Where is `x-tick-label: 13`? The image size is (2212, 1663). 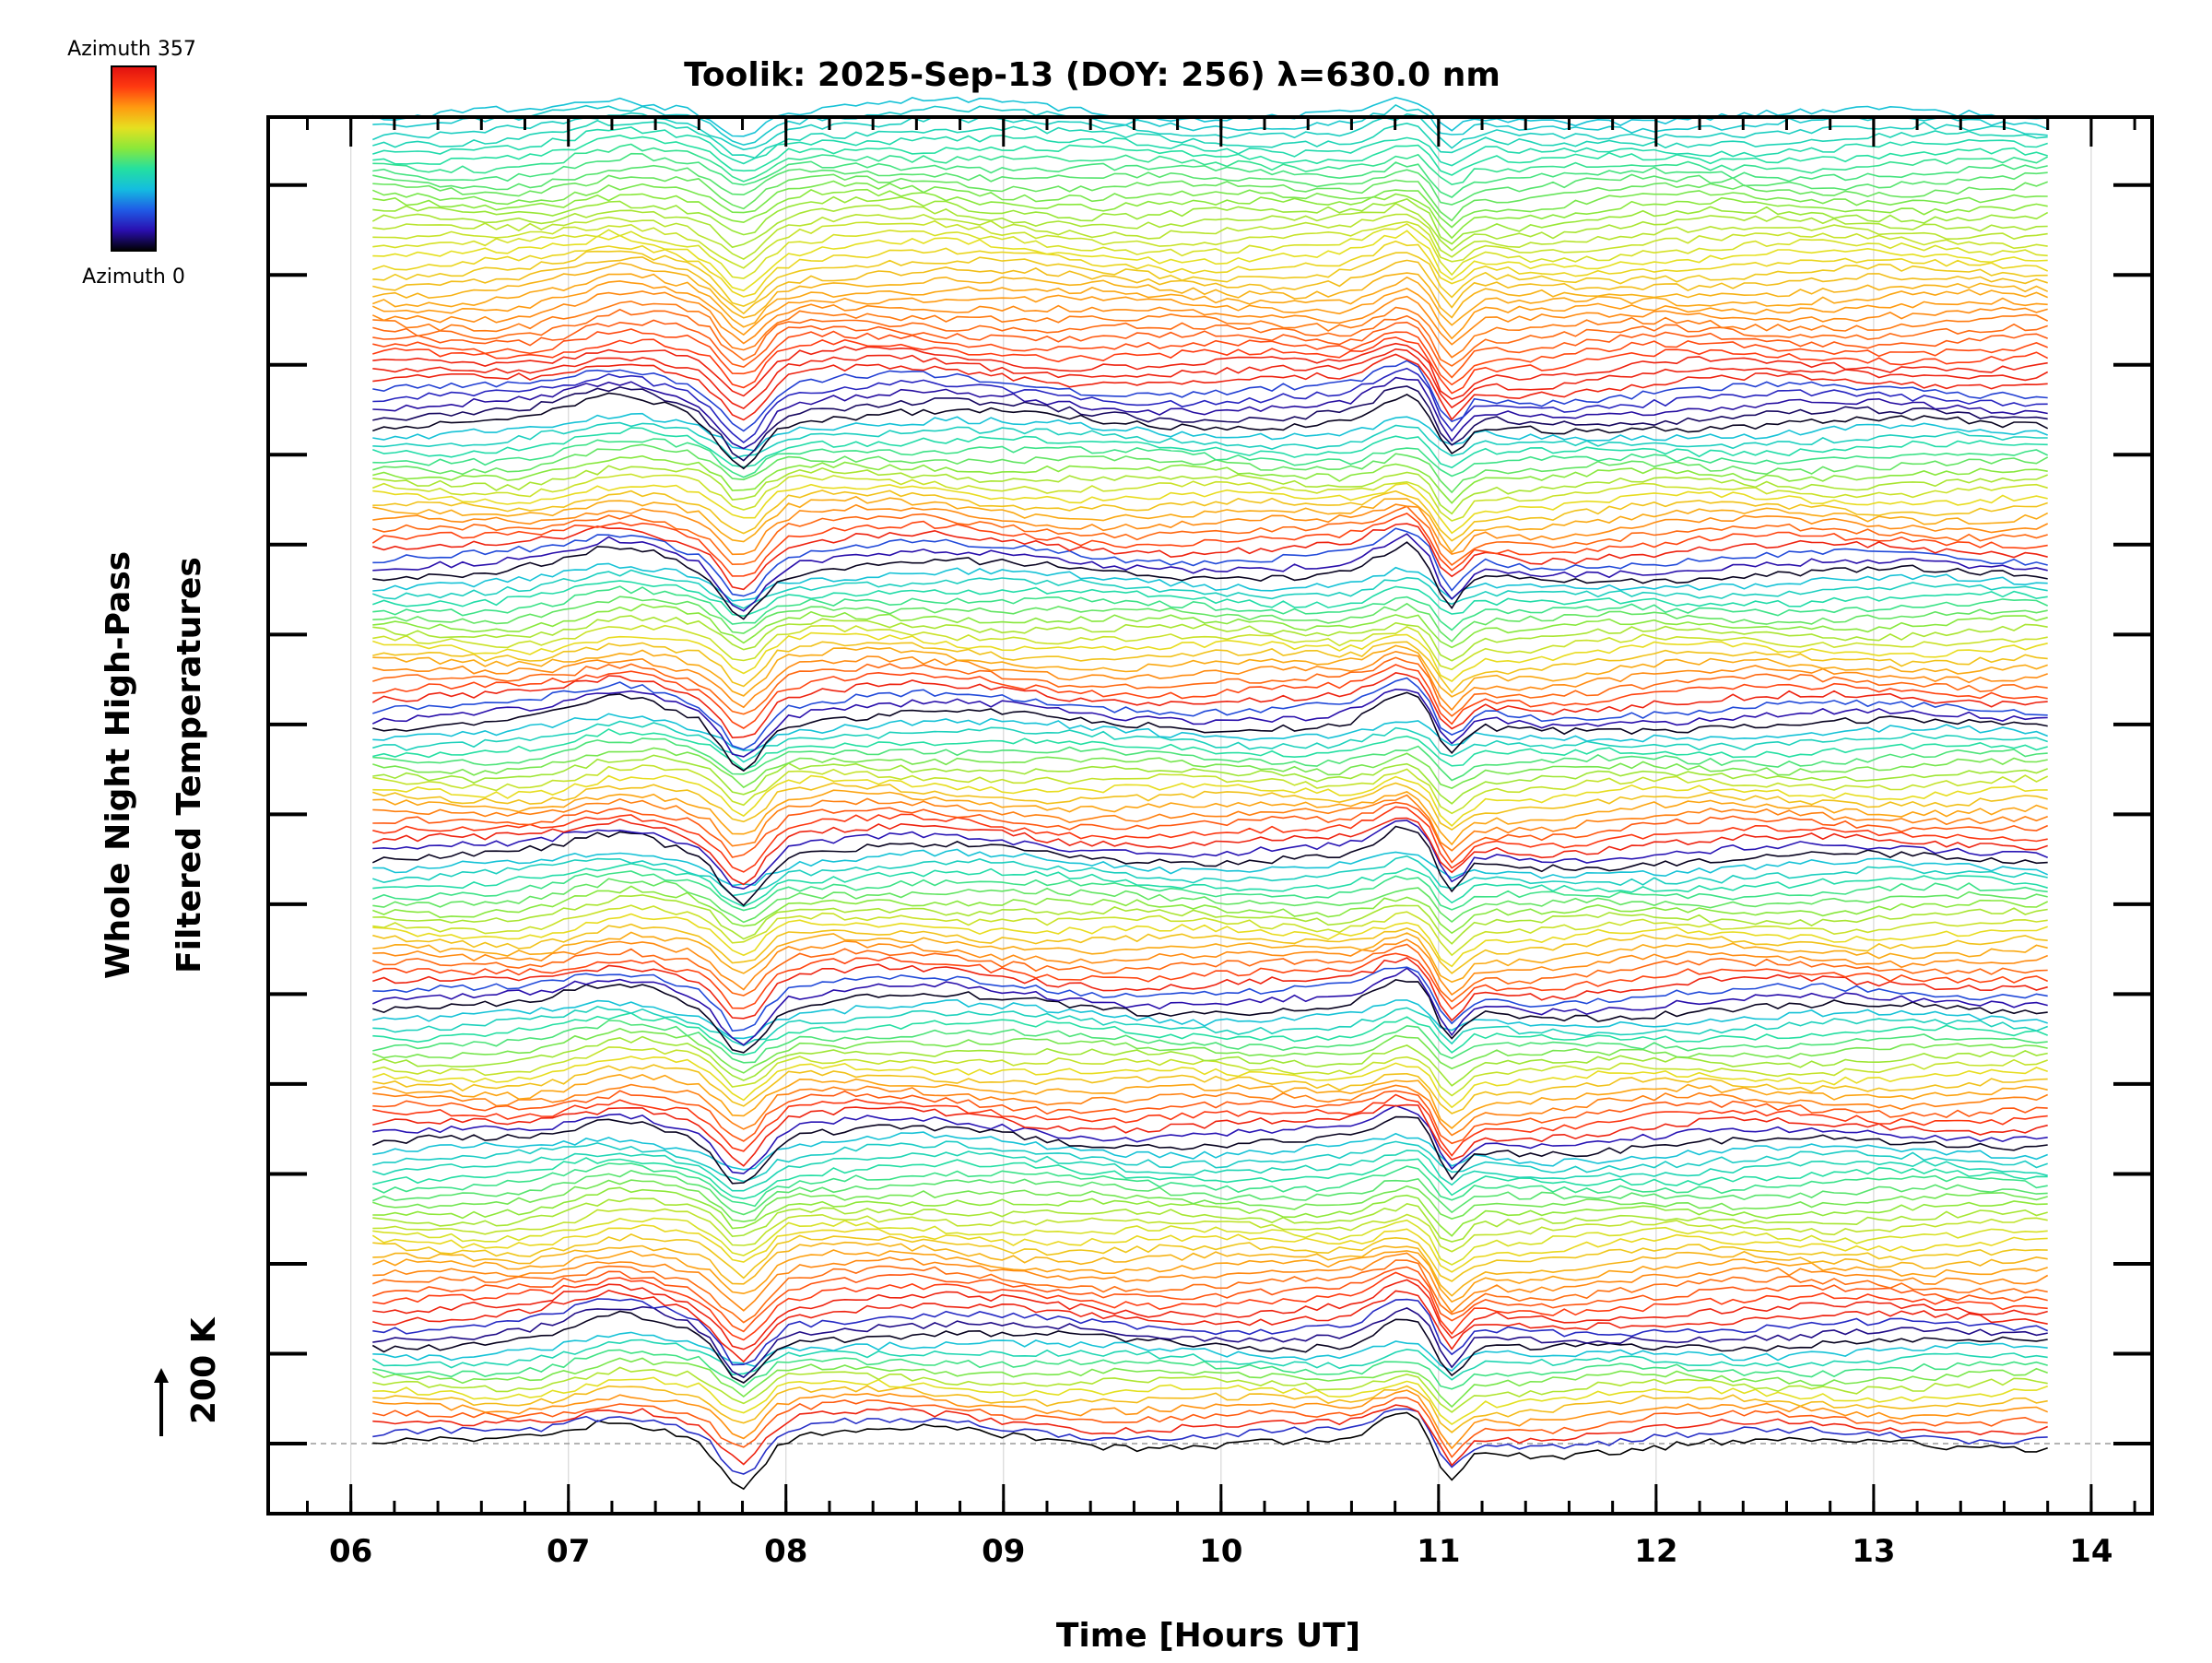 x-tick-label: 13 is located at coordinates (1873, 1551).